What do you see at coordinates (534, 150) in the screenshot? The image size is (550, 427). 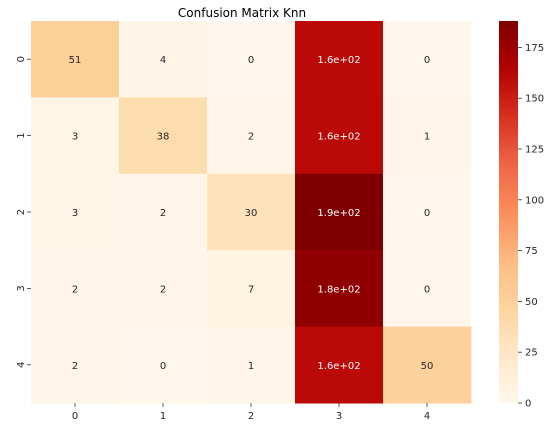 I see `colorbar-tick-label-125: 125` at bounding box center [534, 150].